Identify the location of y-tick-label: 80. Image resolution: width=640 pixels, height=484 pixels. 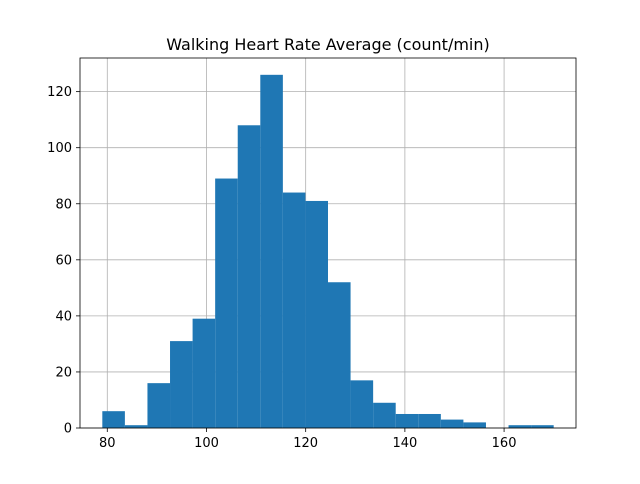
(63, 204).